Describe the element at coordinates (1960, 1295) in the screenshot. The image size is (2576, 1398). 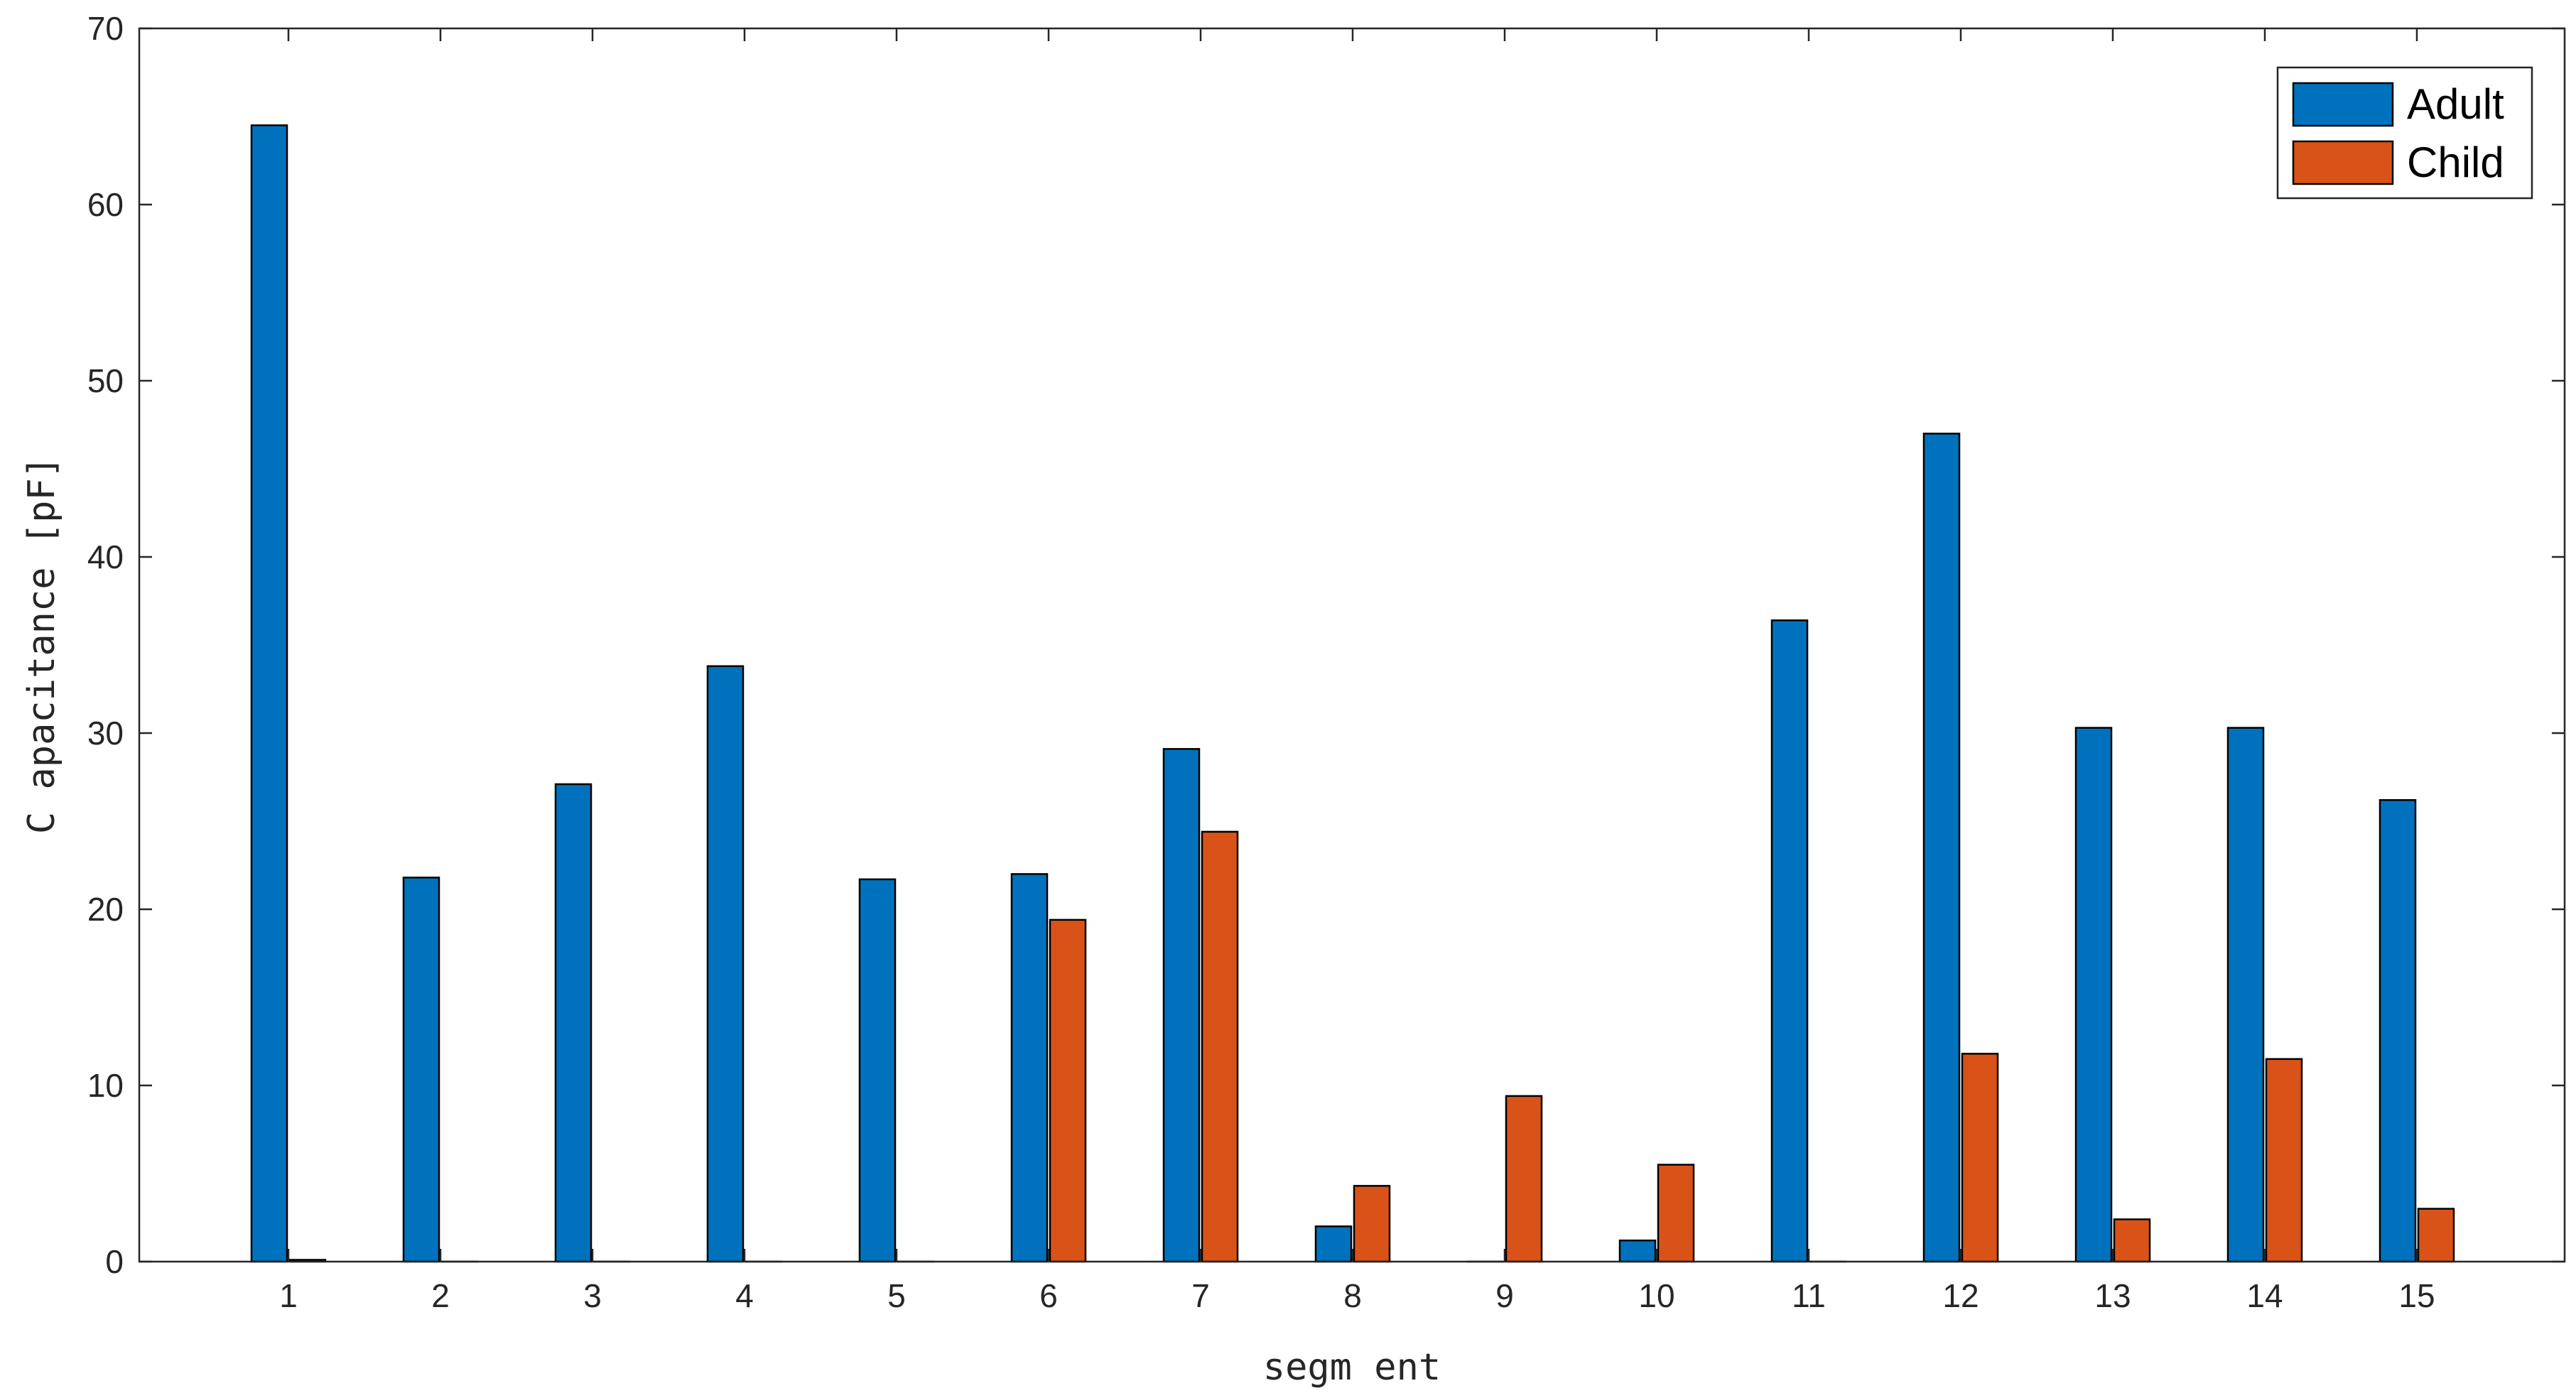
I see `x-tick-label: 12` at that location.